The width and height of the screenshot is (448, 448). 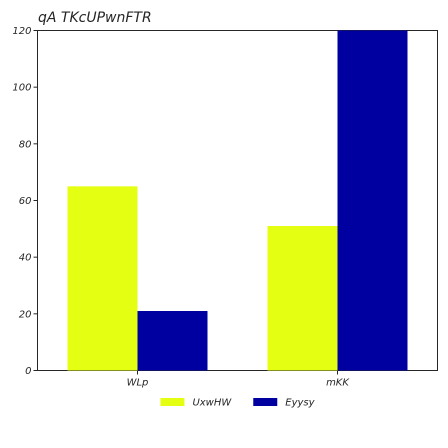 I want to click on y-tick-label: 100, so click(x=21, y=88).